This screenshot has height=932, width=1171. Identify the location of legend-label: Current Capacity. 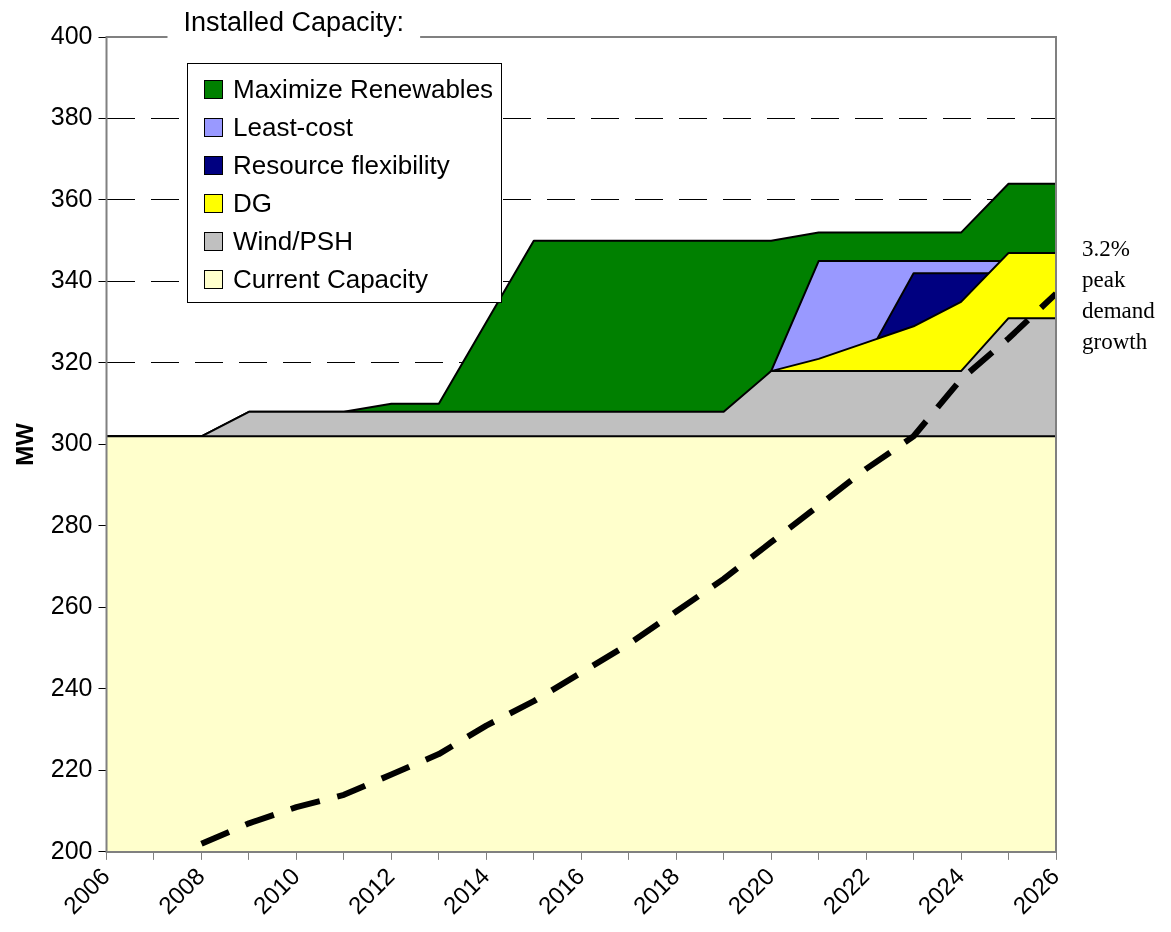
(331, 279).